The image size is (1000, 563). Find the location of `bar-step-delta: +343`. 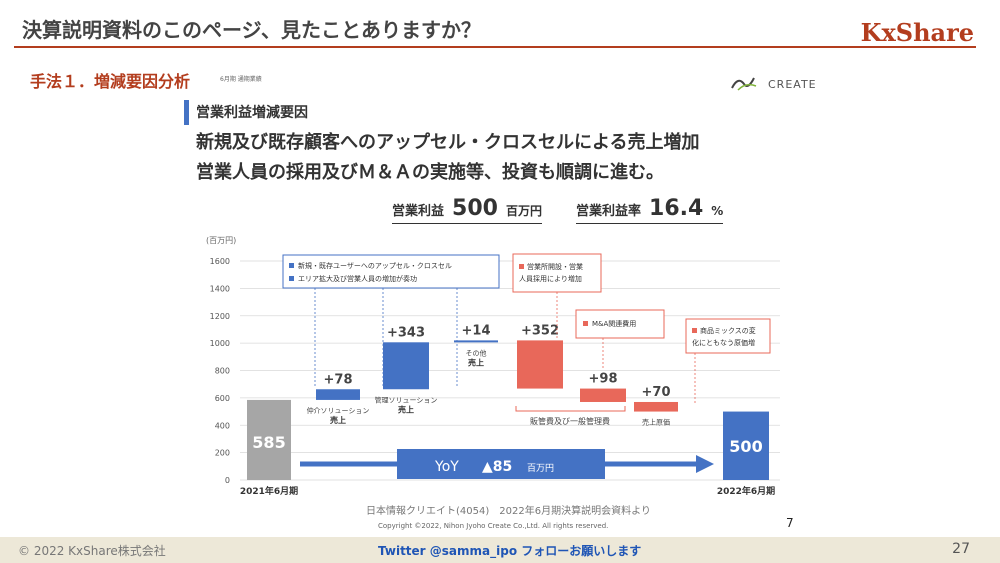

bar-step-delta: +343 is located at coordinates (406, 332).